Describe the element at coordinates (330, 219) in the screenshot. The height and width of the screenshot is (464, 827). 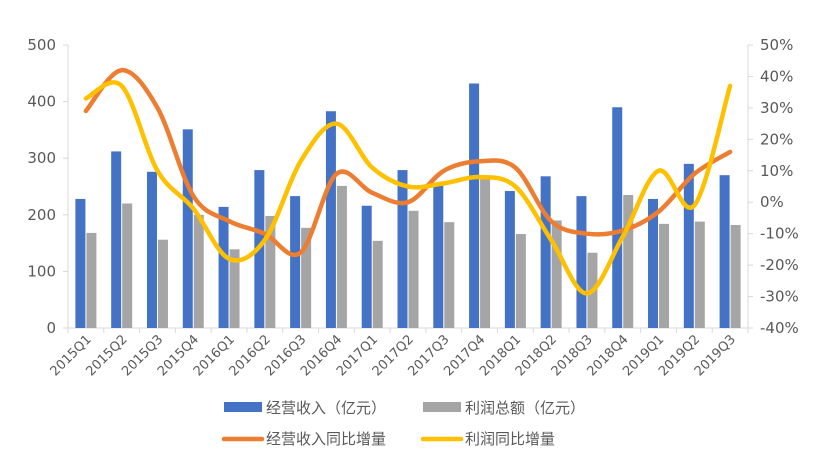
I see `bar-revenue-2016Q4` at that location.